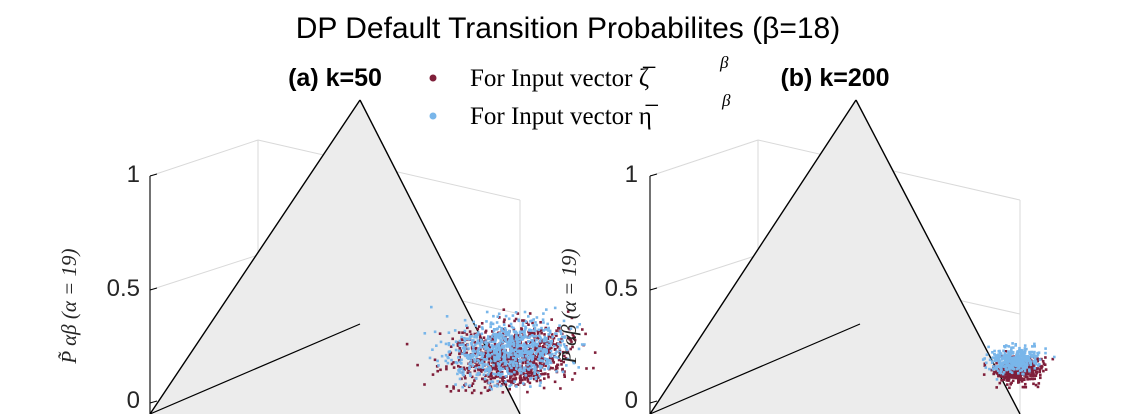 This screenshot has height=414, width=1136. What do you see at coordinates (1018, 366) in the screenshot?
I see `panel-b-scatter` at bounding box center [1018, 366].